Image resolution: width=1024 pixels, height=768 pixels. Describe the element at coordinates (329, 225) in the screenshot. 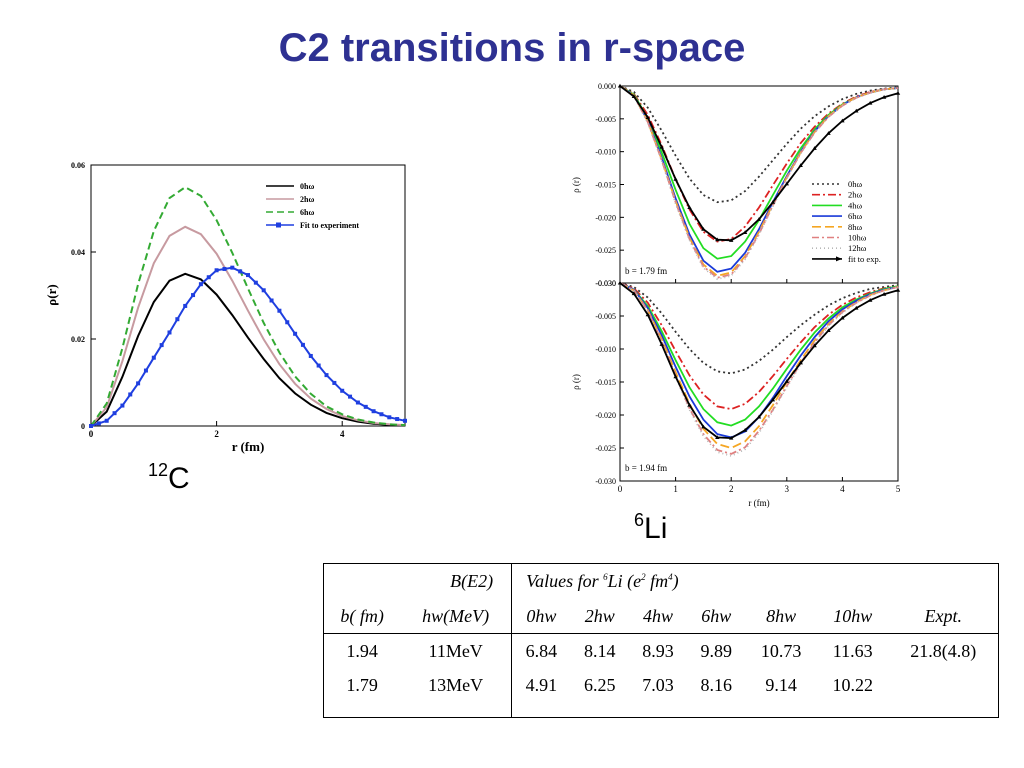

I see `c12-legend-label: Fit to experiment` at that location.